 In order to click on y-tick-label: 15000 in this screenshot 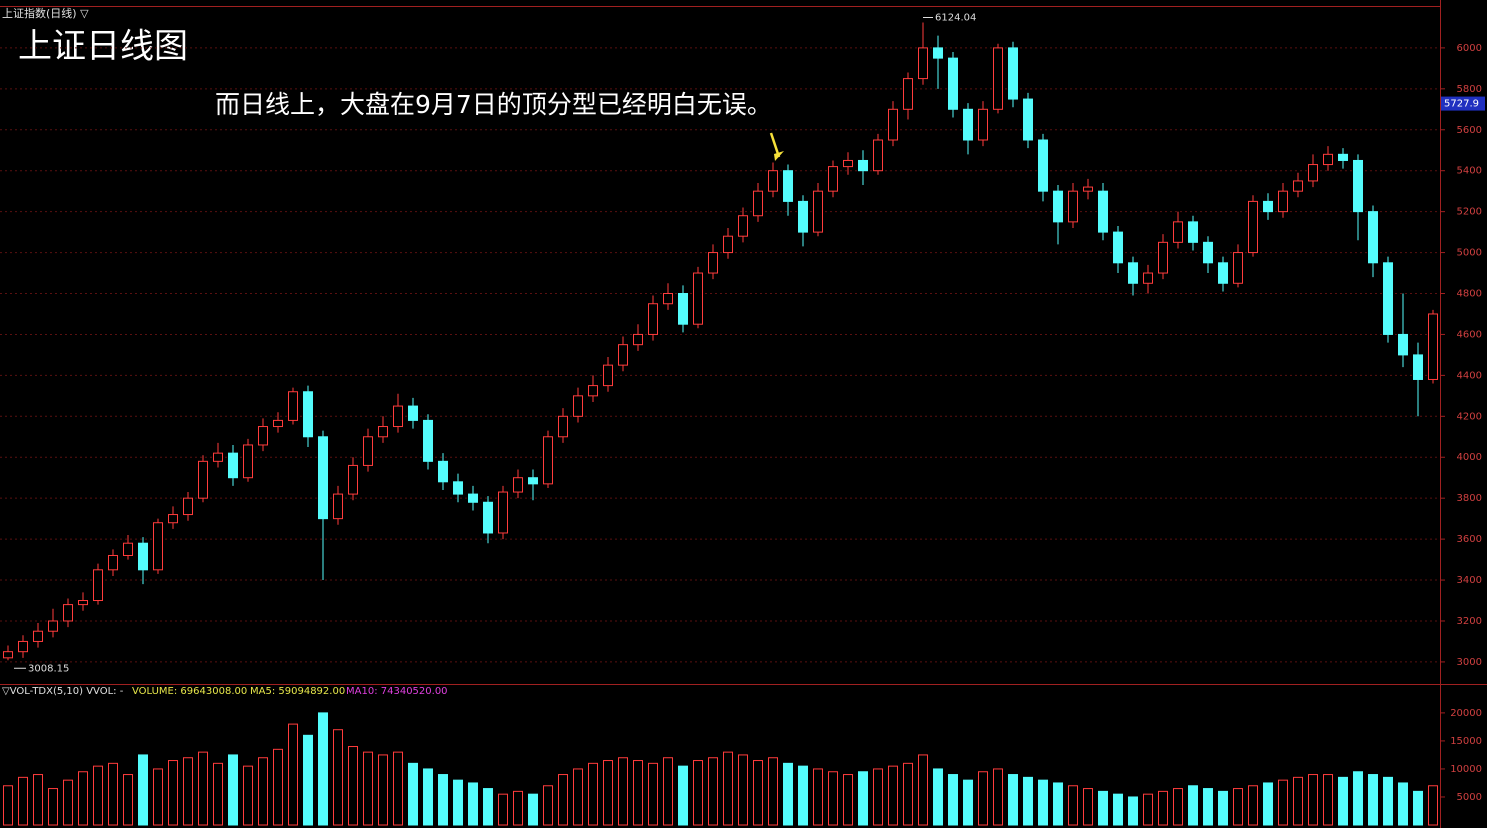, I will do `click(1466, 741)`.